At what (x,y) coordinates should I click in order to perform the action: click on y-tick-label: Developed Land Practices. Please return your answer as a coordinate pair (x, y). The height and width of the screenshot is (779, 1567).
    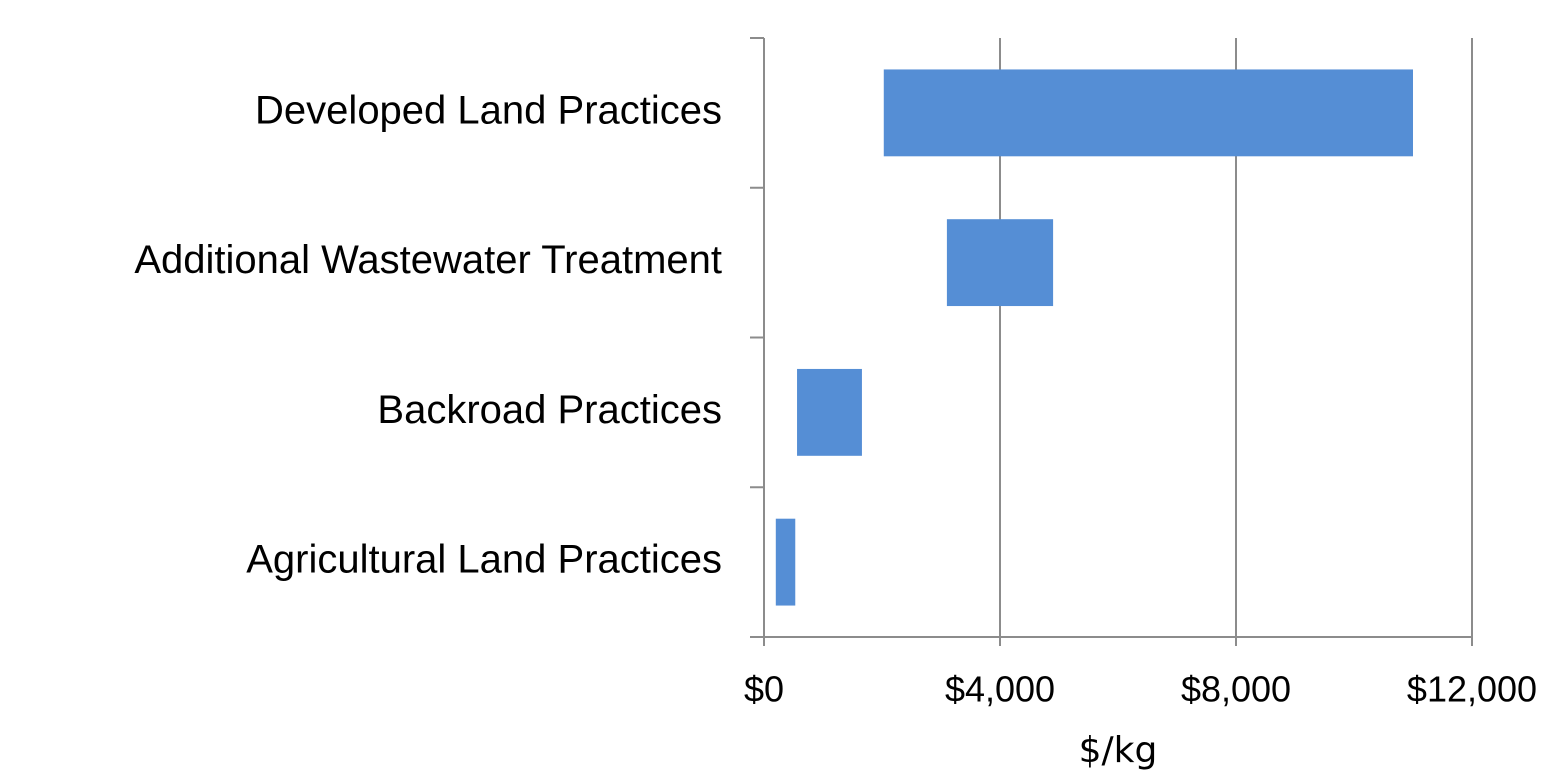
    Looking at the image, I should click on (488, 110).